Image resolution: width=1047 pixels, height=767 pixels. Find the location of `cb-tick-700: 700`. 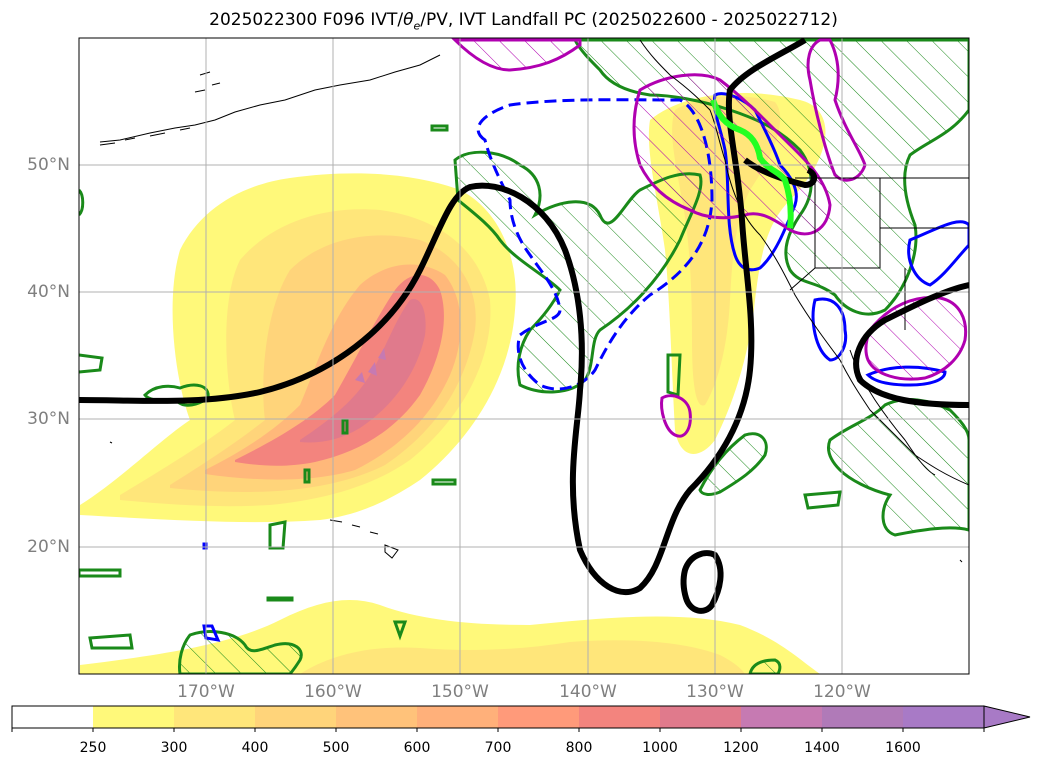

cb-tick-700: 700 is located at coordinates (498, 748).